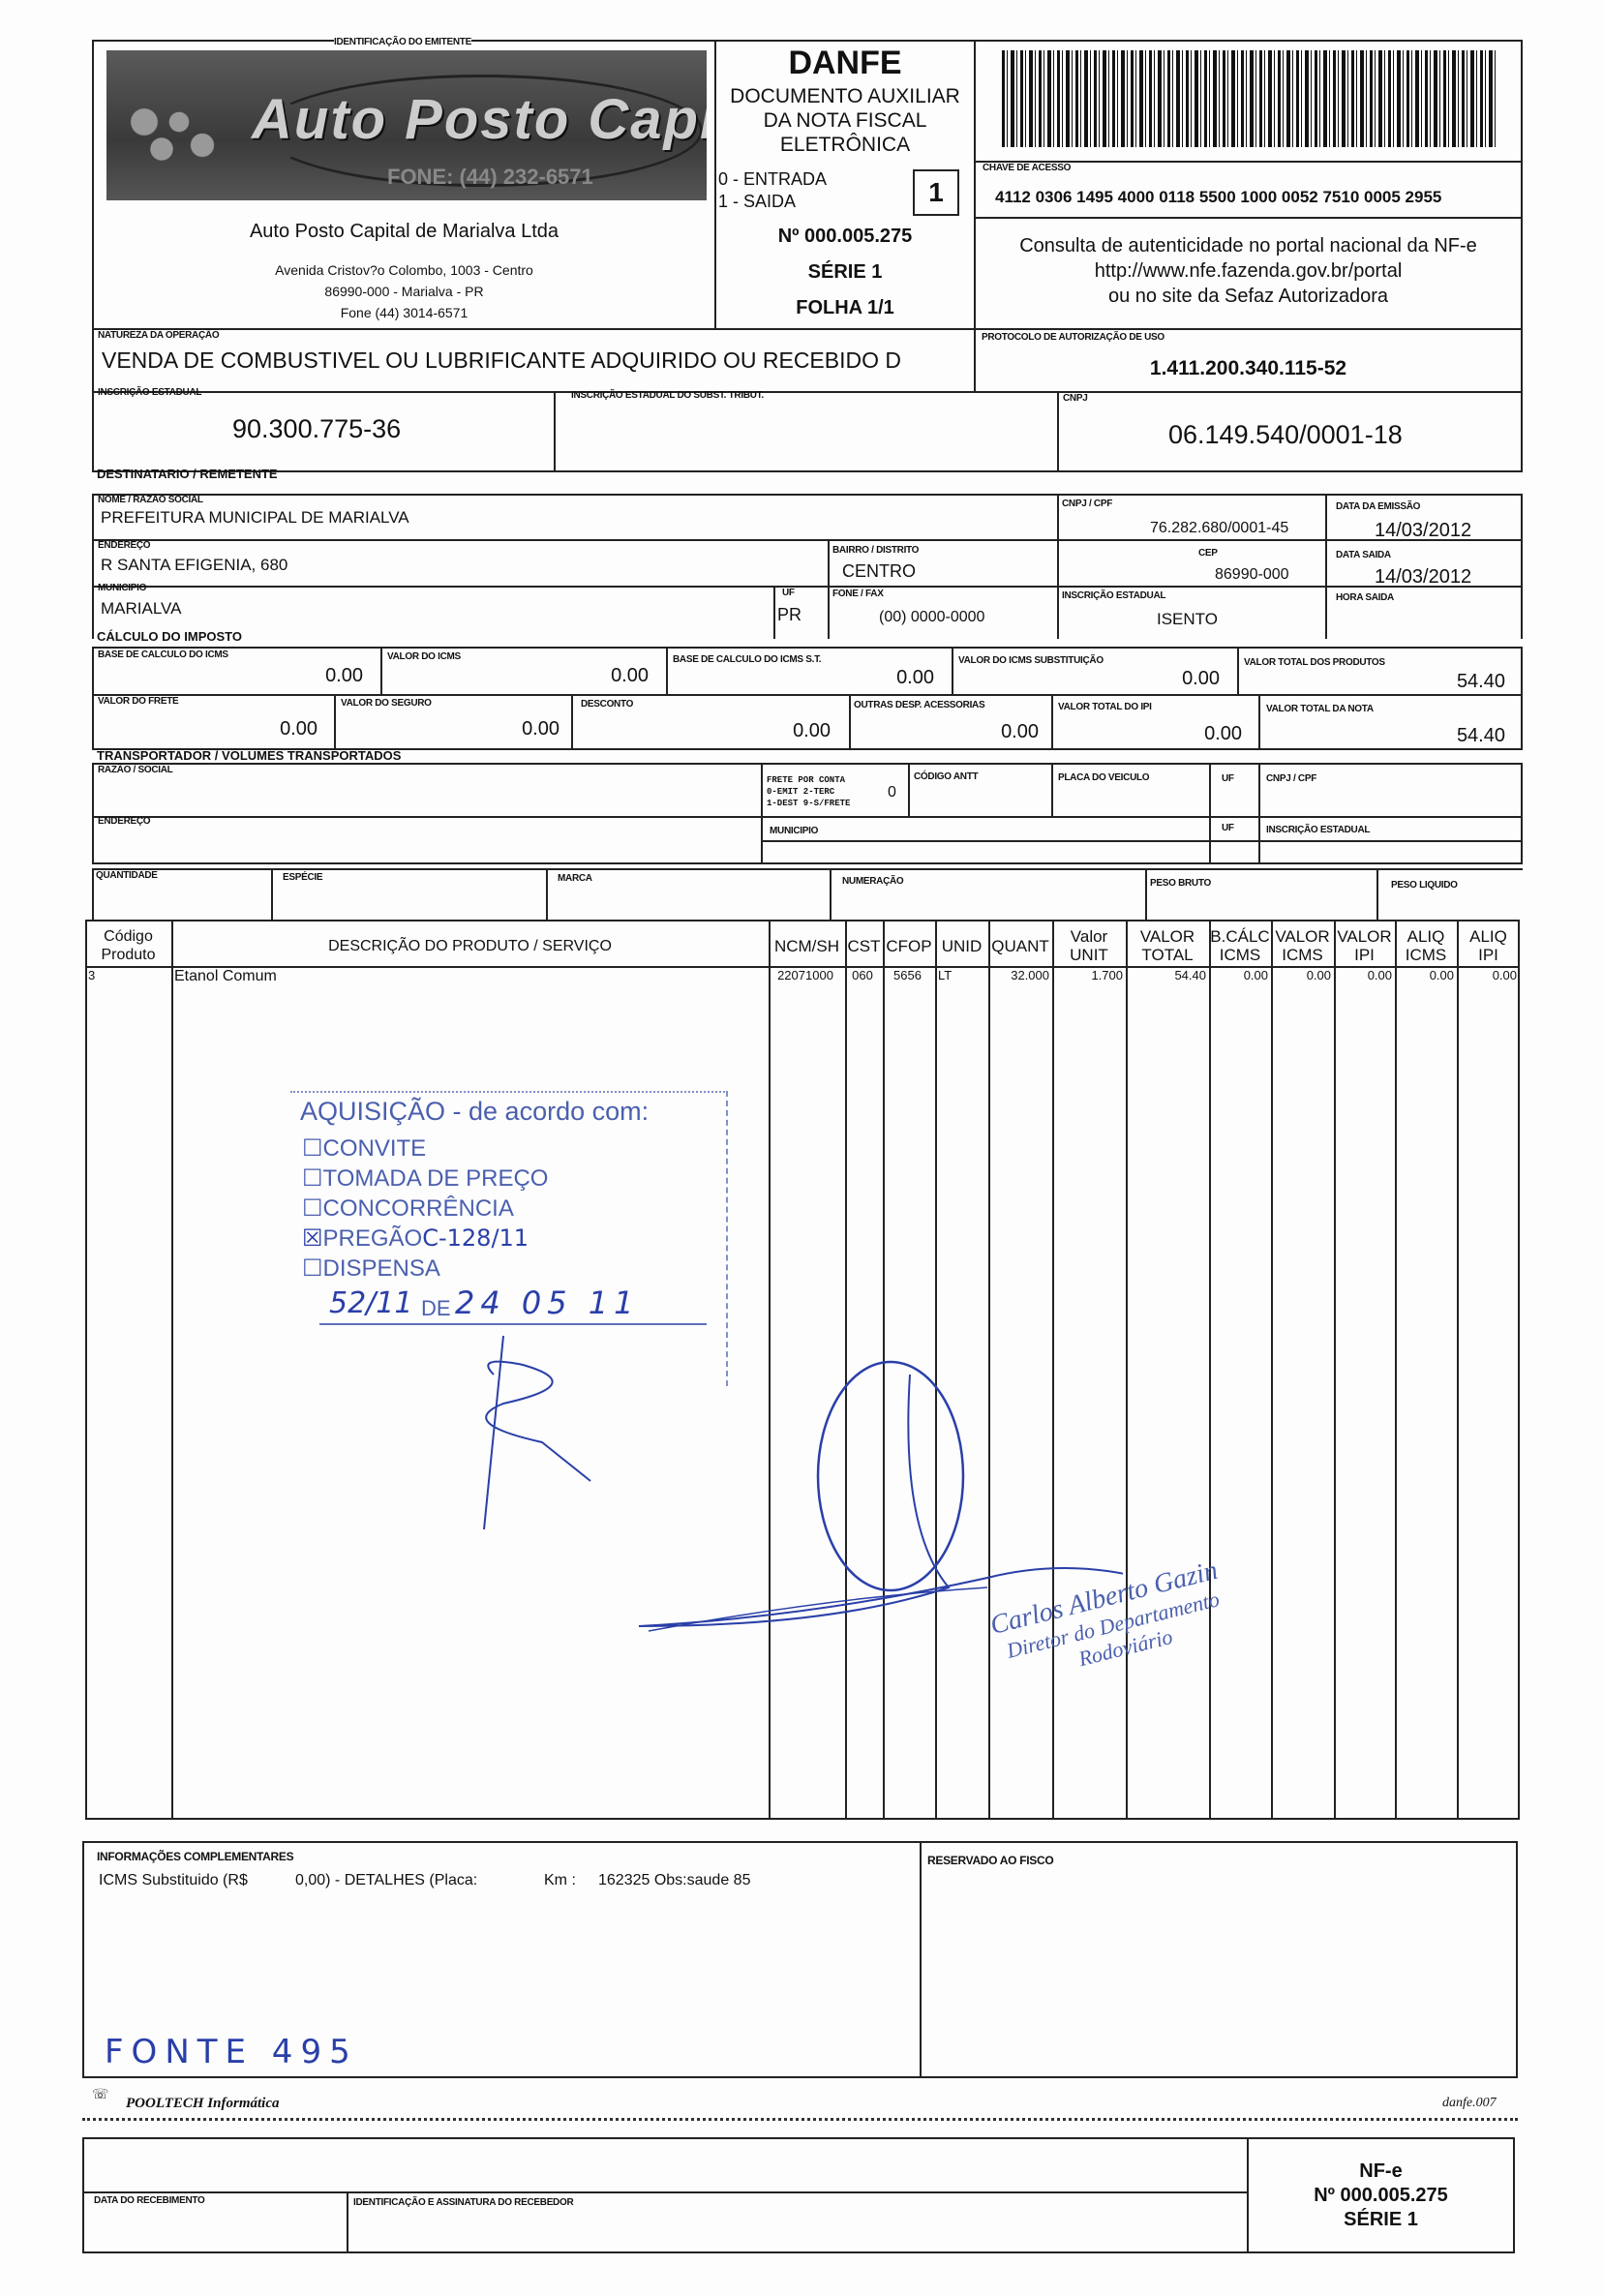  Describe the element at coordinates (1020, 731) in the screenshot. I see `outras-desp-value: 0.00` at that location.